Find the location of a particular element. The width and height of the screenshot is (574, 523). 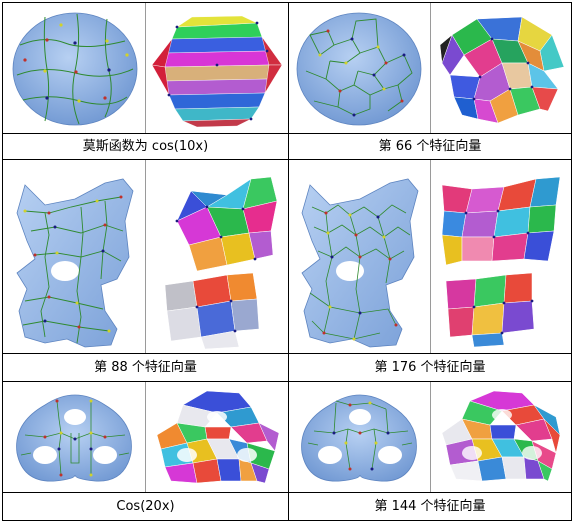

row2-left-blue-cat is located at coordinates (74, 256).